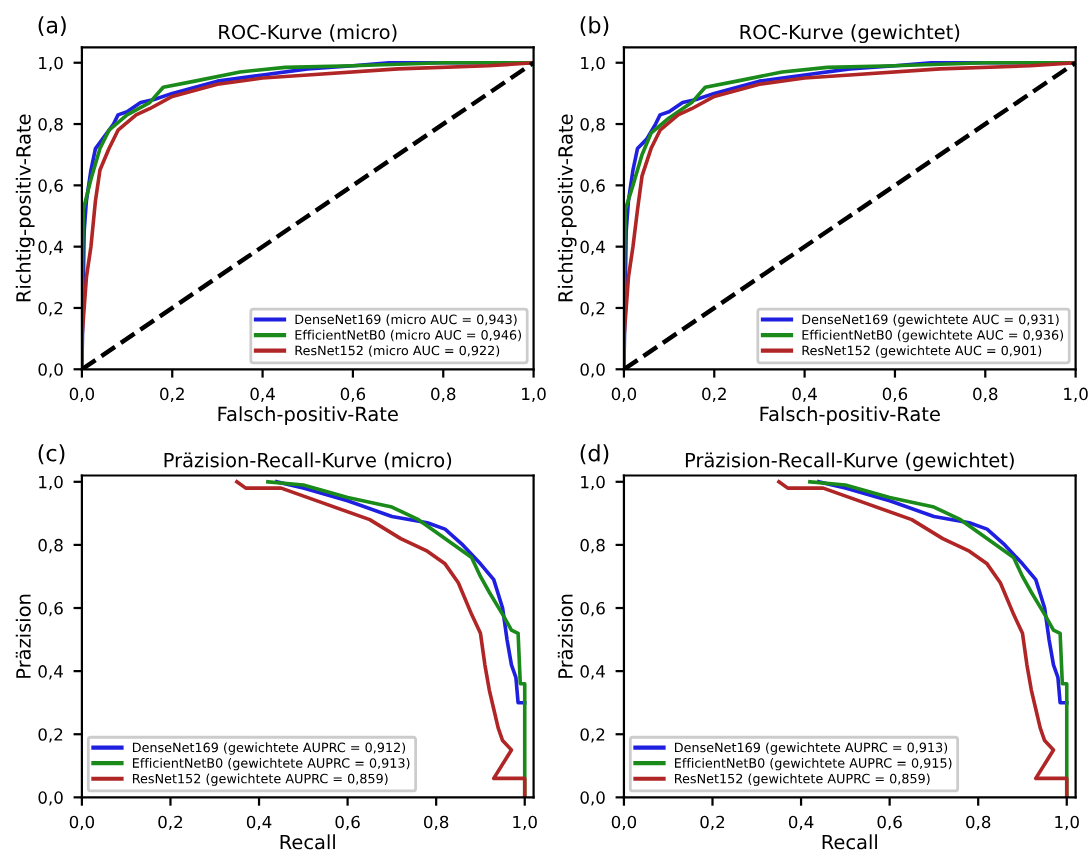 This screenshot has height=862, width=1092. What do you see at coordinates (308, 461) in the screenshot?
I see `chart-title: Präzision-Recall-Kurve (micro)` at bounding box center [308, 461].